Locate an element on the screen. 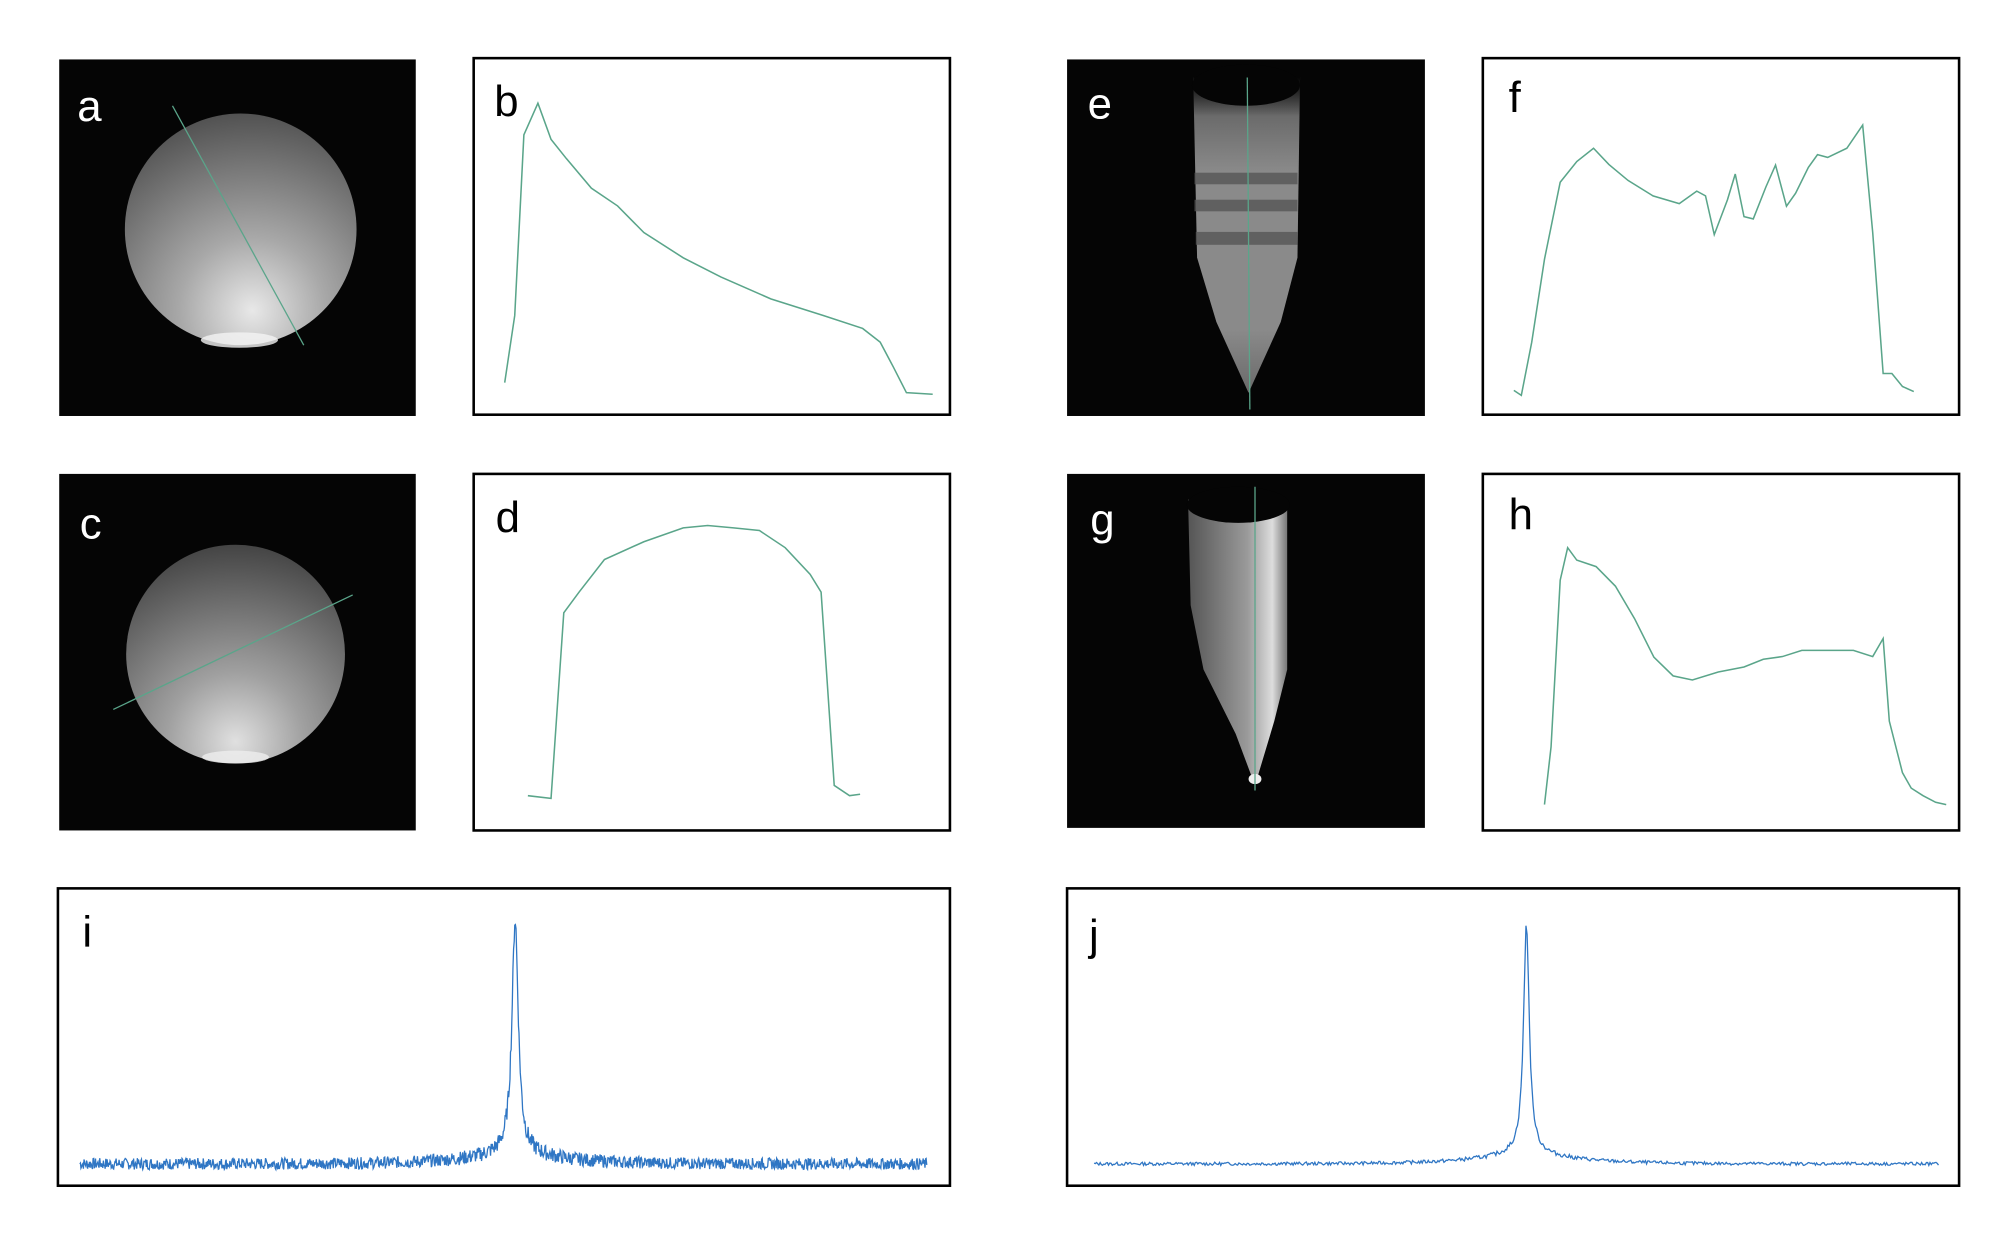 Image resolution: width=2008 pixels, height=1240 pixels. panel-e-image: e is located at coordinates (1246, 237).